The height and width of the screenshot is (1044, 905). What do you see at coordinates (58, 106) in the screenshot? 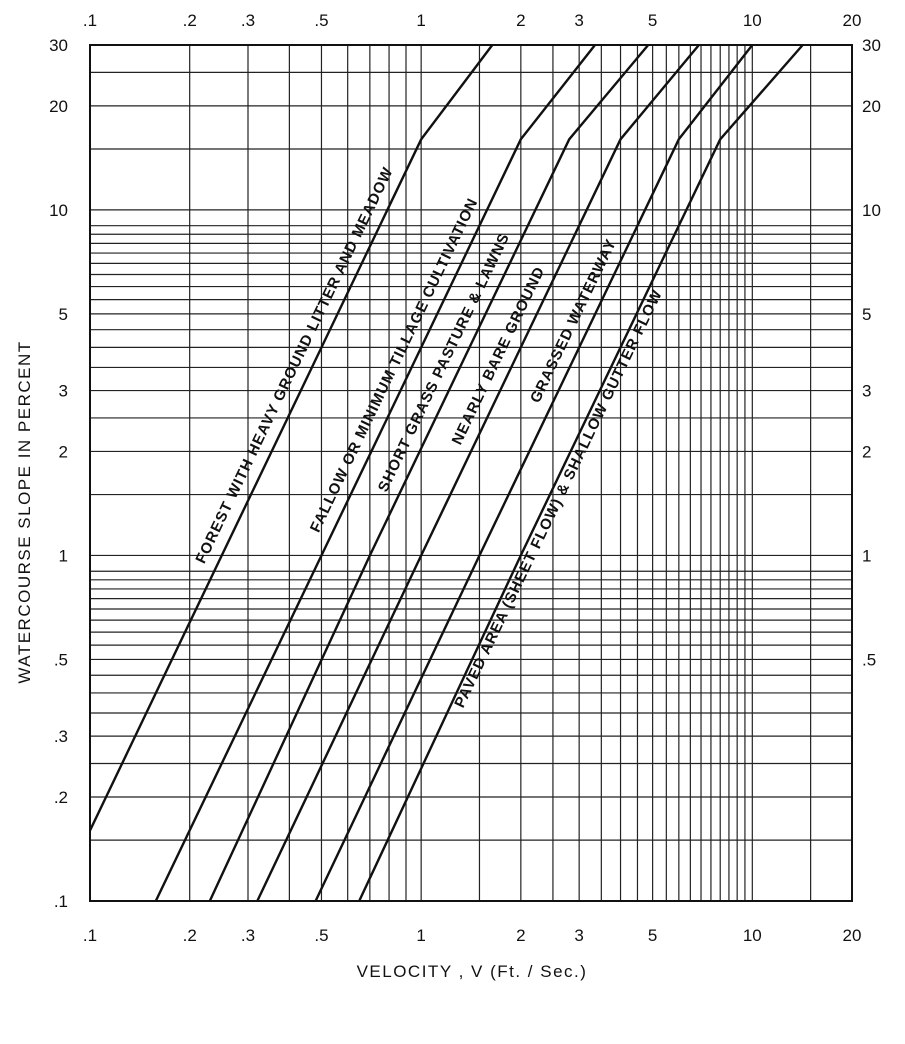
I see `y-tick-label-left: 20` at bounding box center [58, 106].